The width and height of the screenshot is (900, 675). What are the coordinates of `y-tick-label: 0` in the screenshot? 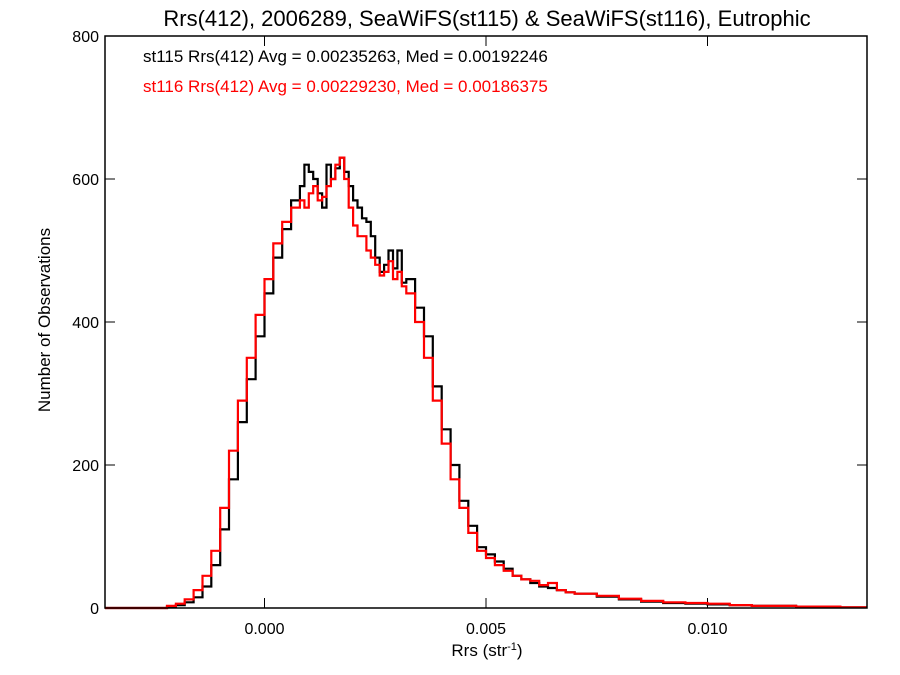 It's located at (94, 609).